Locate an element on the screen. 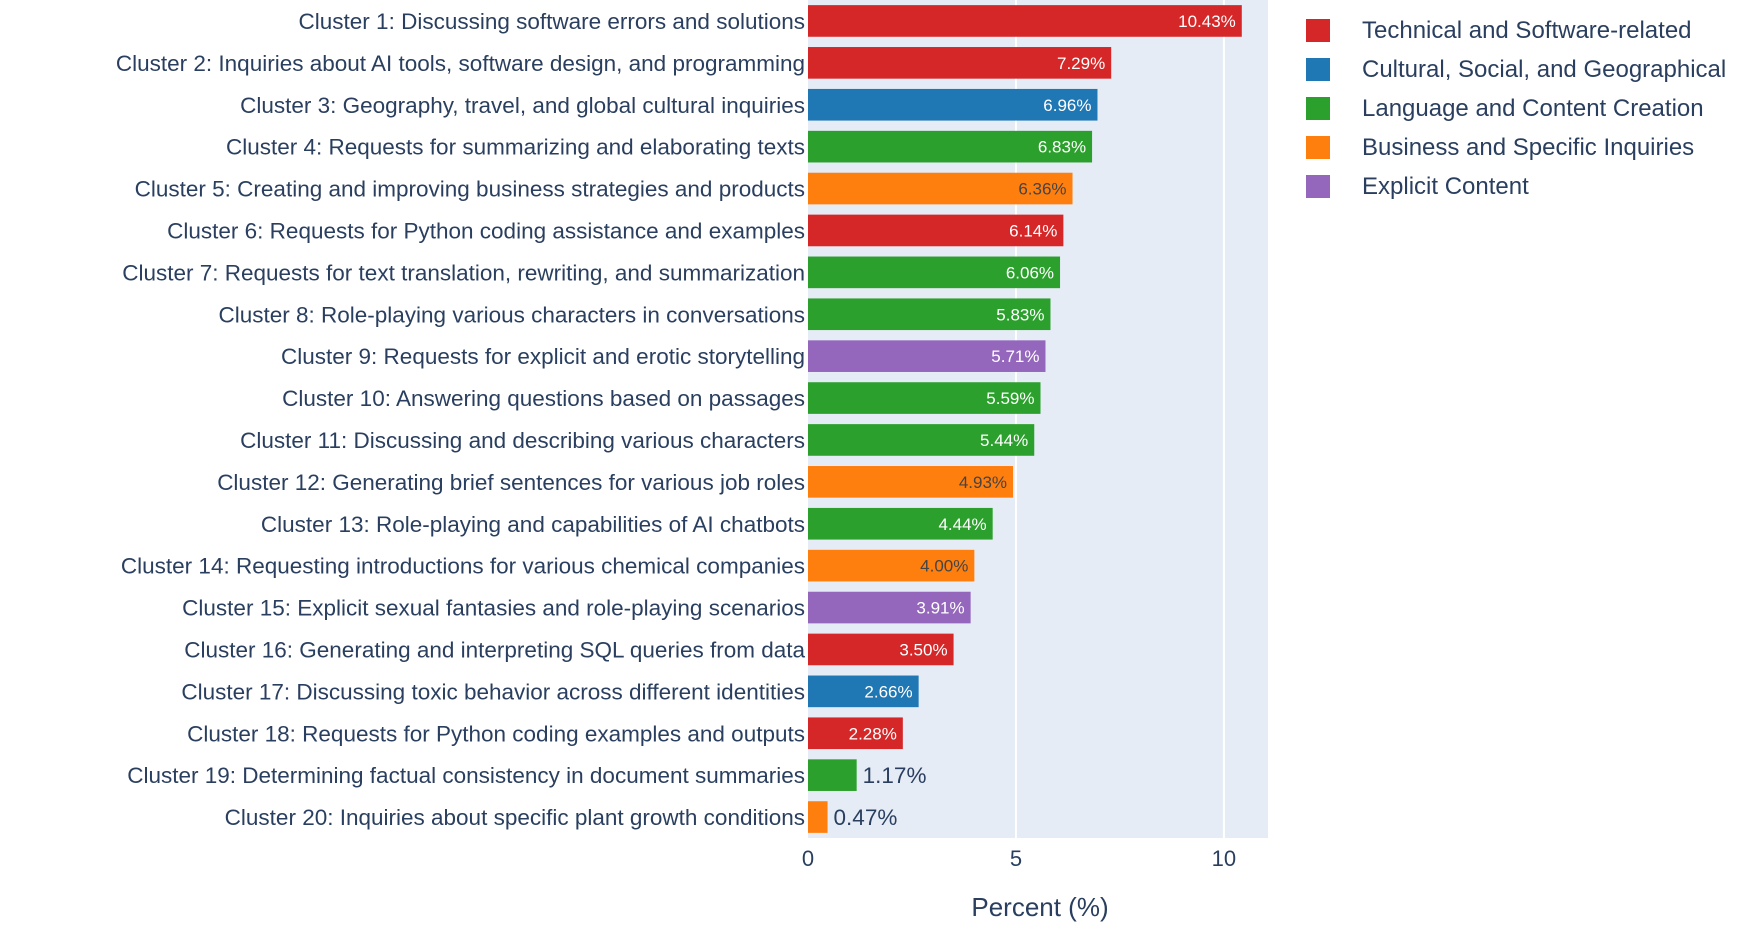 The height and width of the screenshot is (929, 1743). data-label: 2.28% is located at coordinates (873, 733).